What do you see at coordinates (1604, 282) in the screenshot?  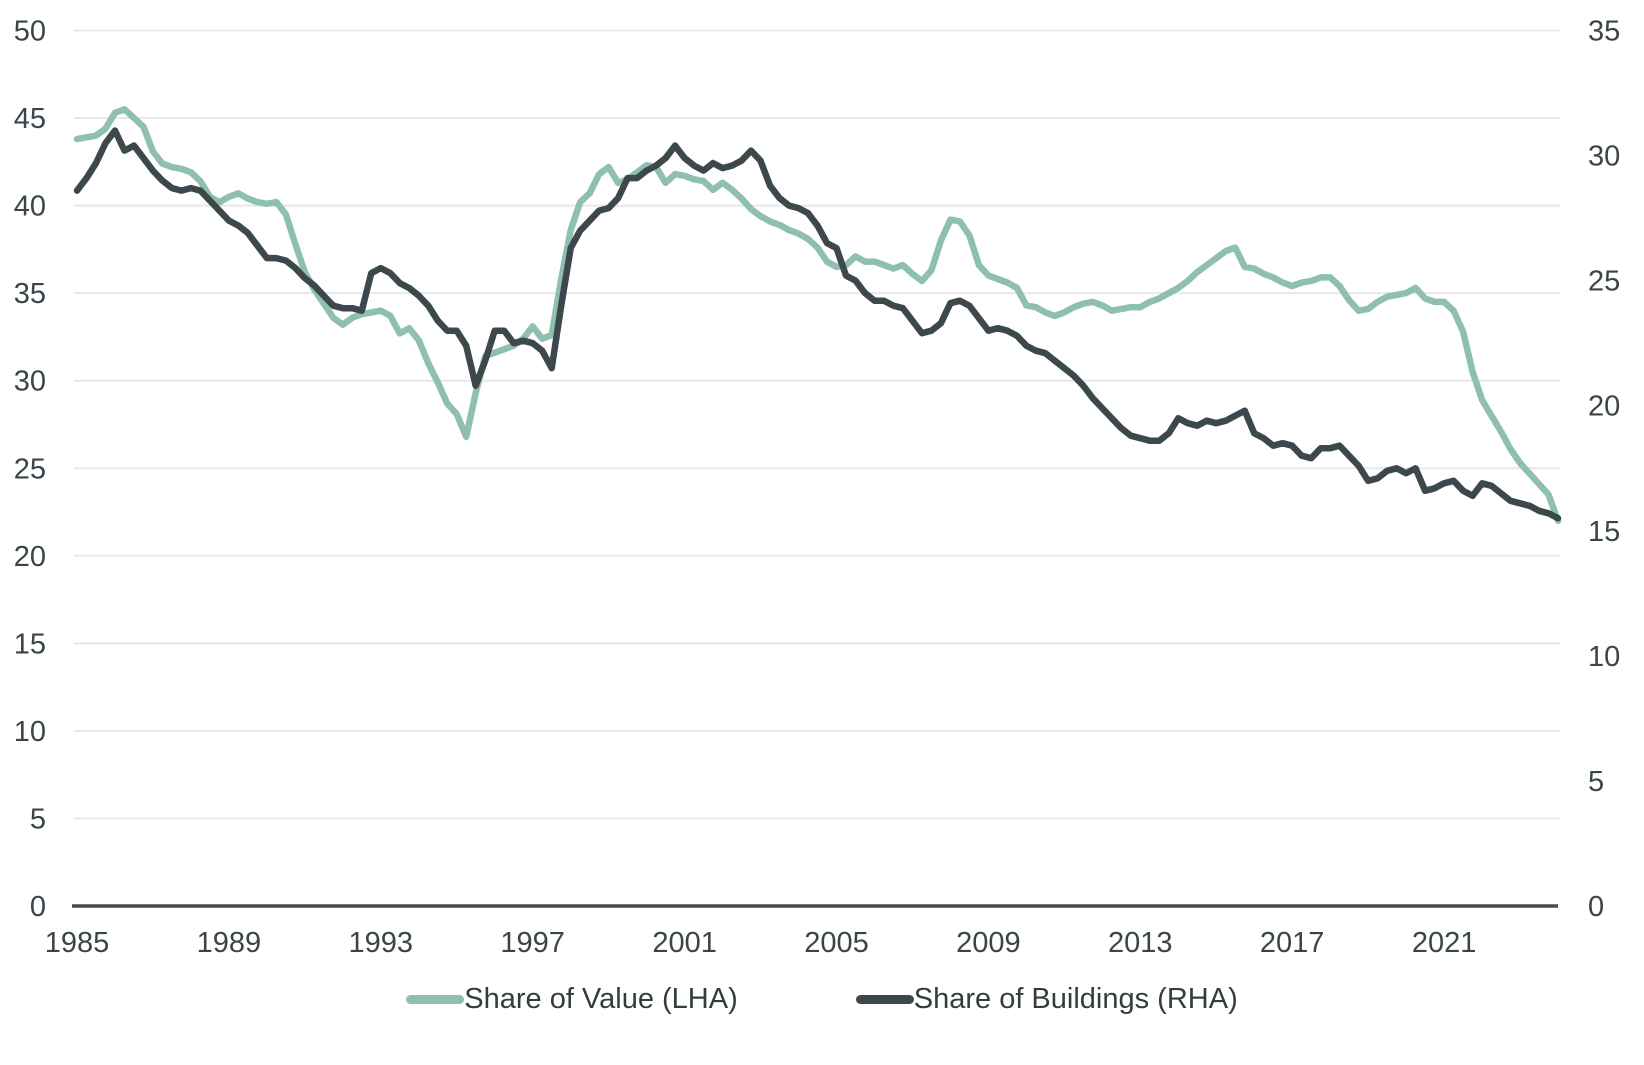 I see `right-axis-tick-label: 25` at bounding box center [1604, 282].